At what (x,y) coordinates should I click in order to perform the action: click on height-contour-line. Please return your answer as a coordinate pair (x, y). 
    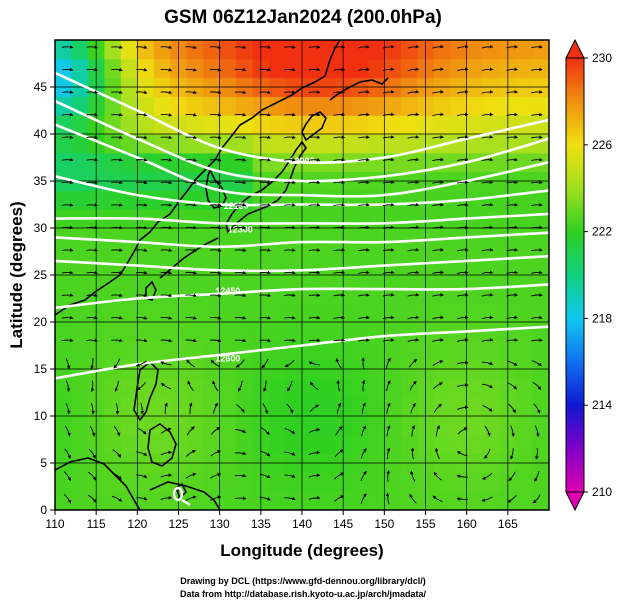
    Looking at the image, I should click on (302, 296).